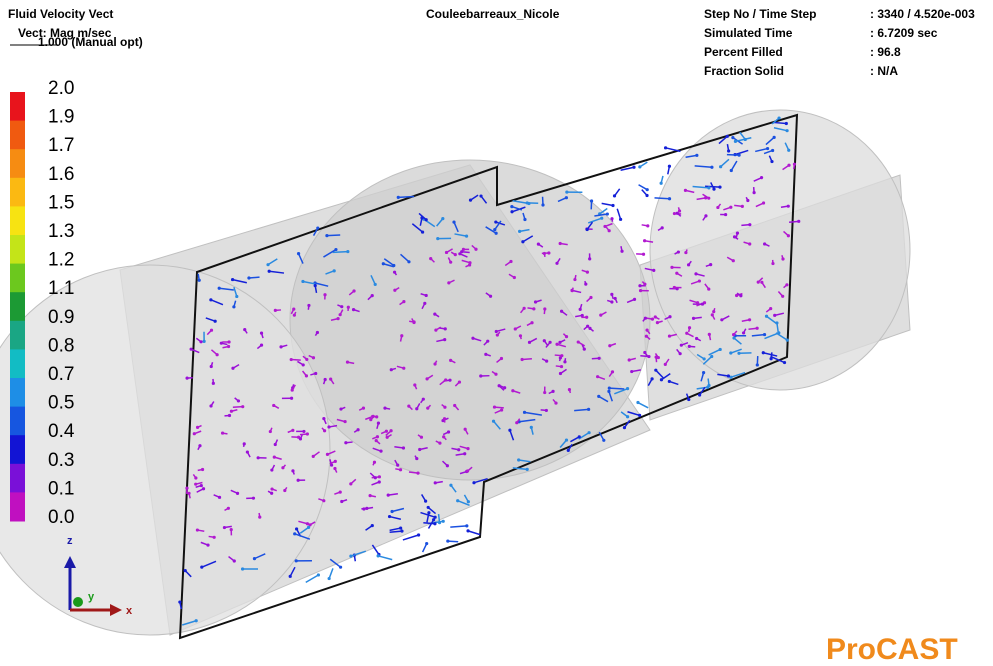 Image resolution: width=993 pixels, height=666 pixels. What do you see at coordinates (61, 145) in the screenshot?
I see `legend-label: 1.7` at bounding box center [61, 145].